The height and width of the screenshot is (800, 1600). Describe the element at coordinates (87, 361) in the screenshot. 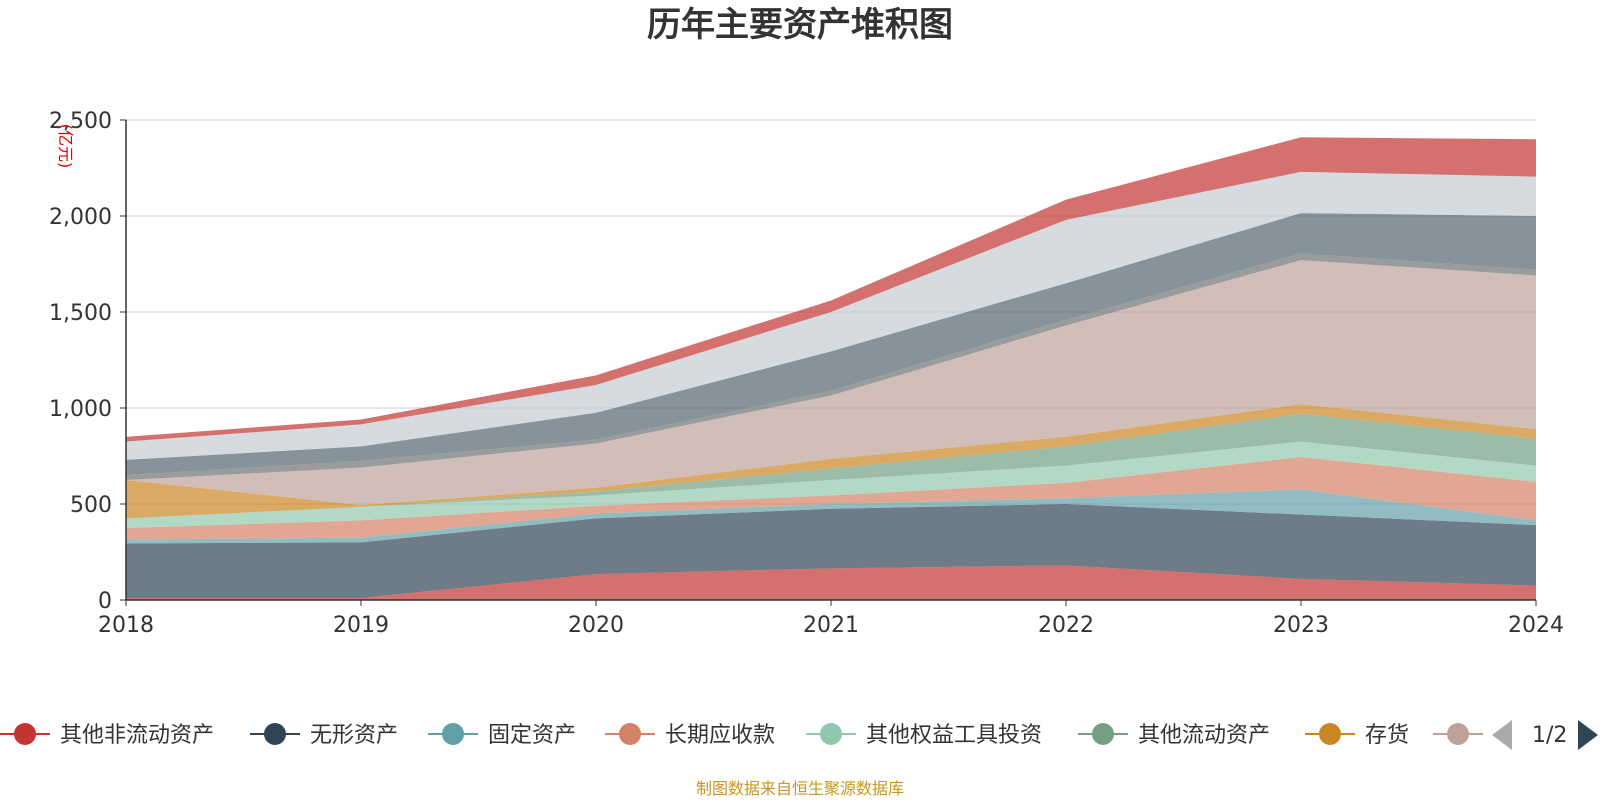

I see `y-axis-ticks: 0 500 1,000 1,500 2,000 2,500` at that location.